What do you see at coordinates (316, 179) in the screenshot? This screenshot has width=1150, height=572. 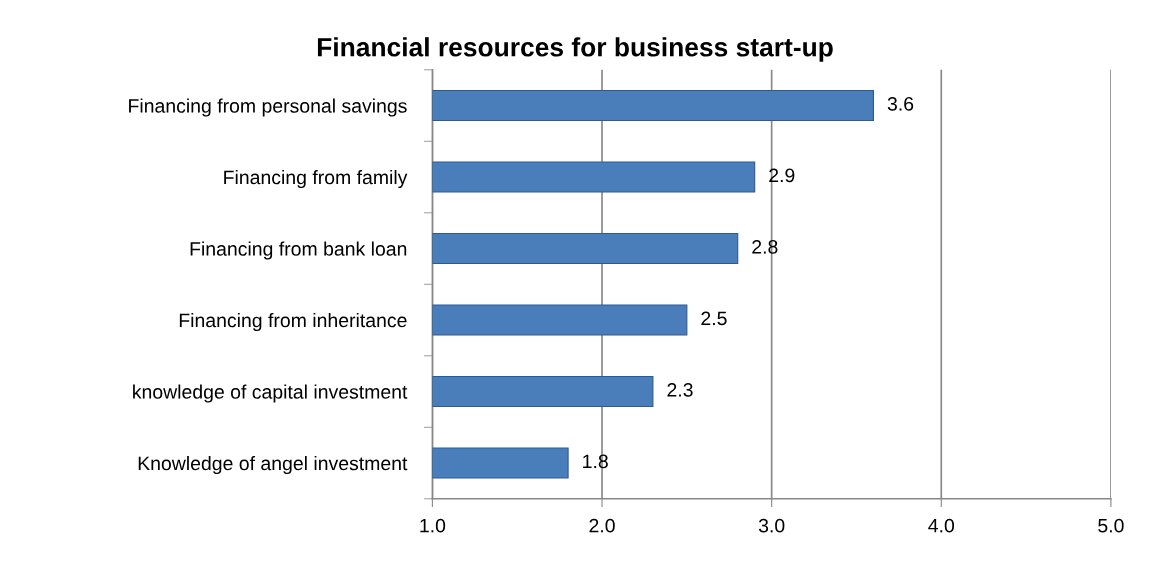 I see `y-tick-label: Financing from family` at bounding box center [316, 179].